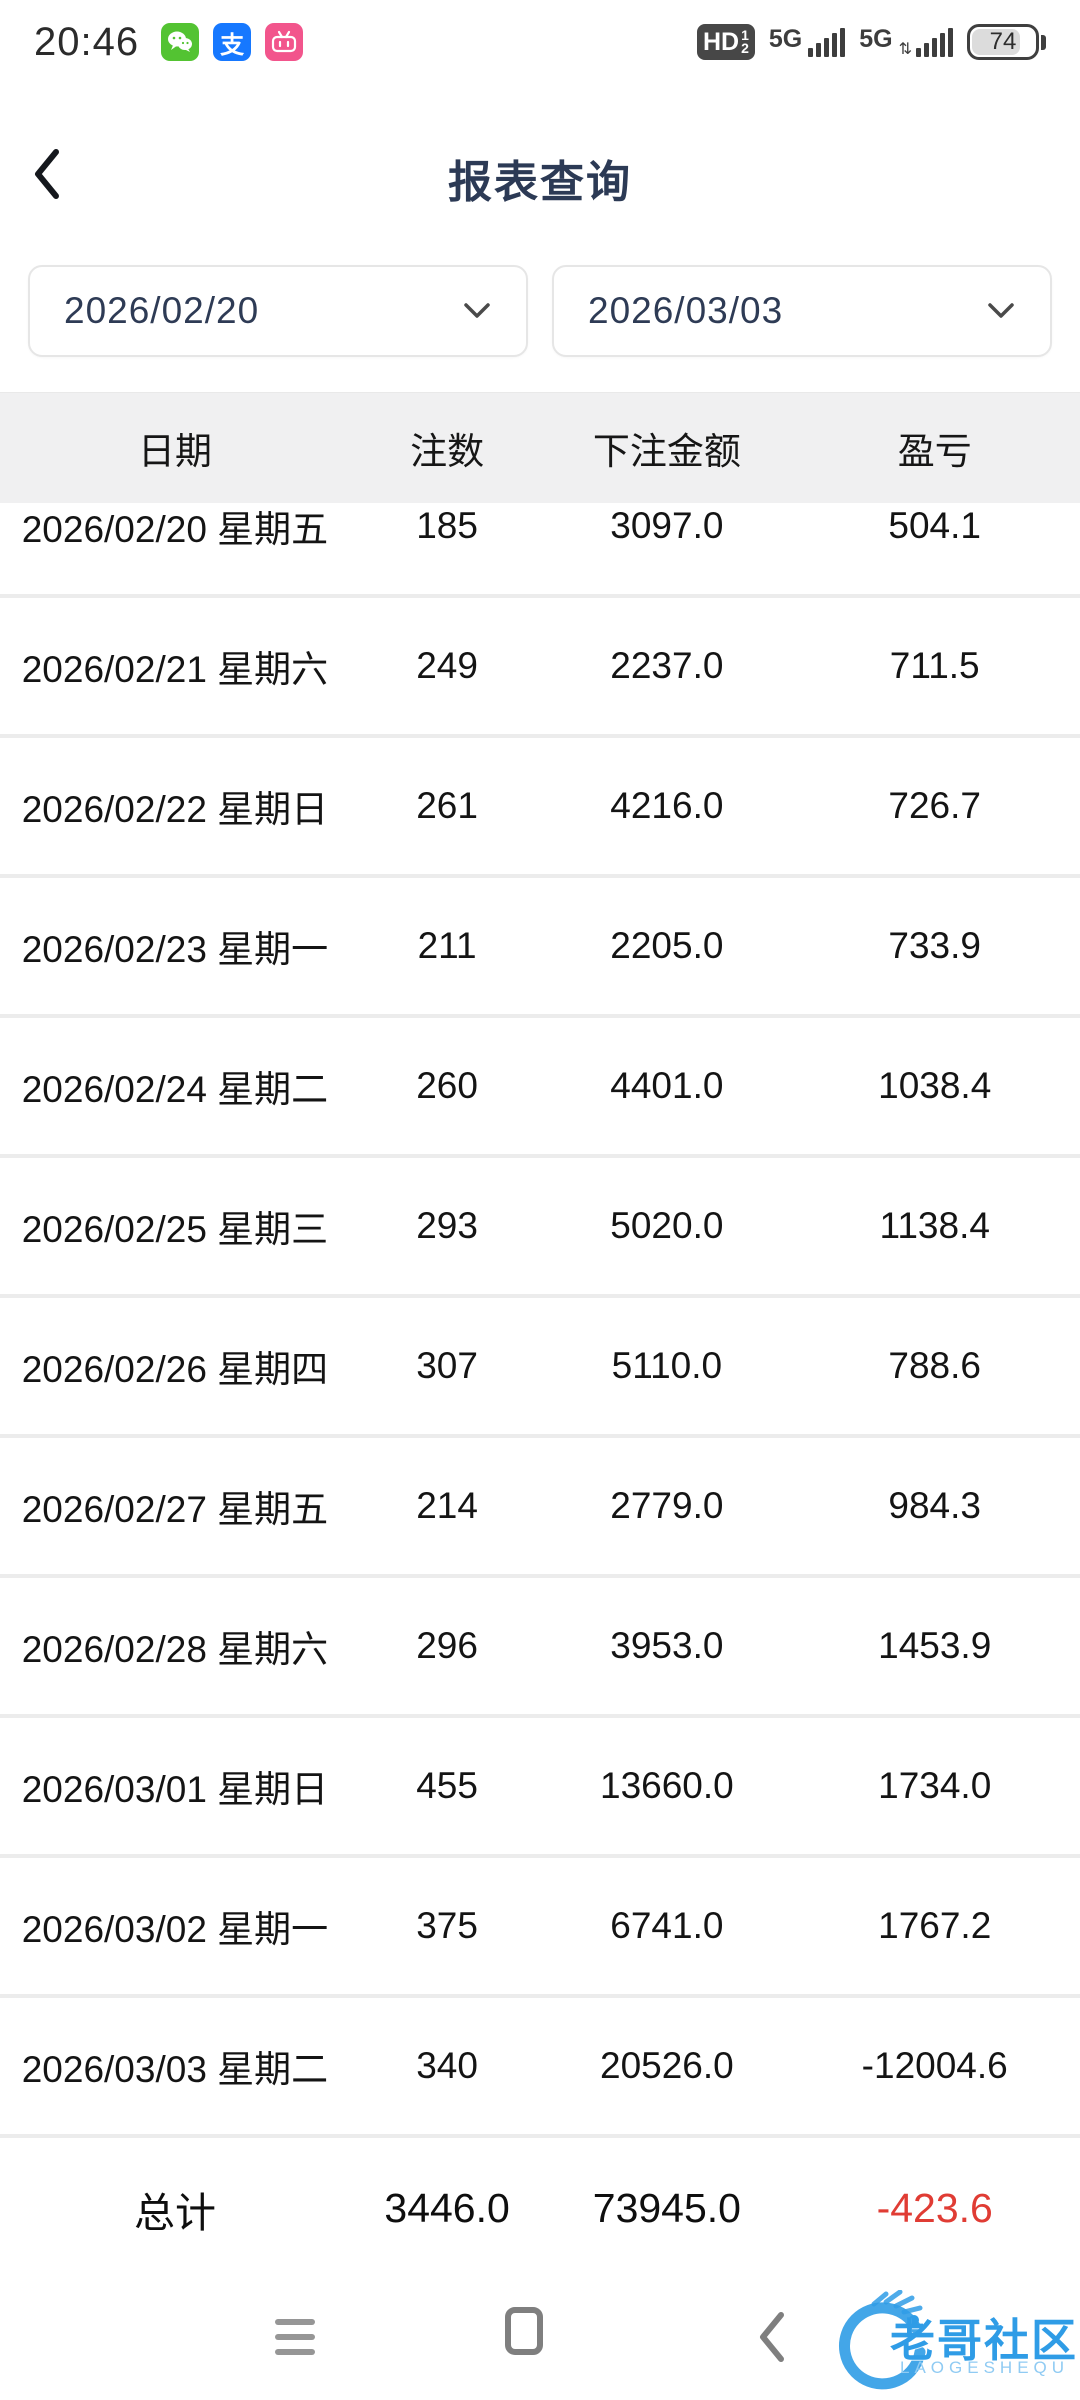 This screenshot has width=1080, height=2400. I want to click on row-count: 185, so click(447, 525).